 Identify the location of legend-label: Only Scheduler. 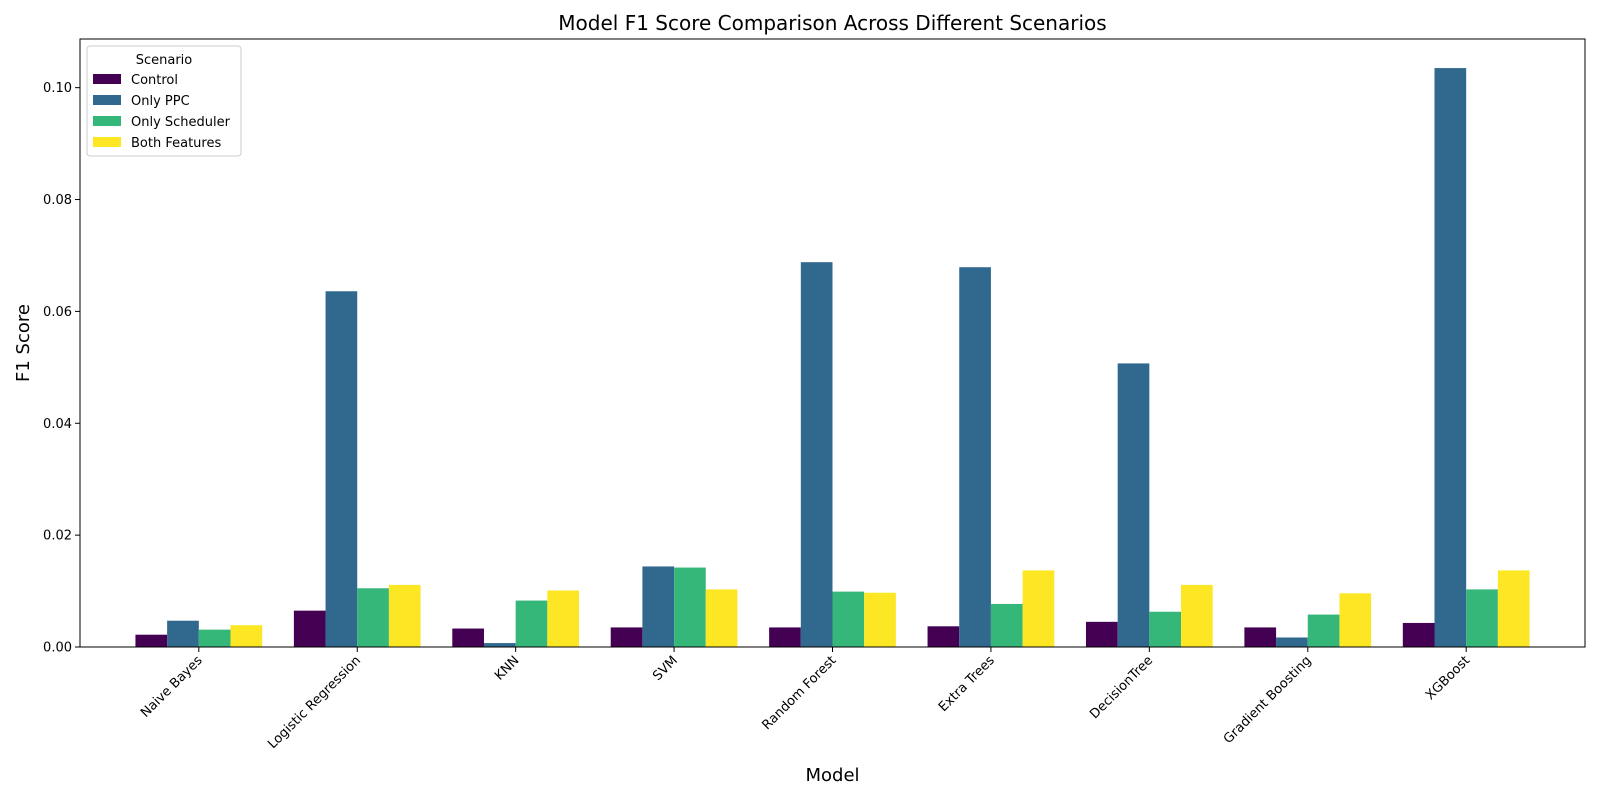
(181, 122).